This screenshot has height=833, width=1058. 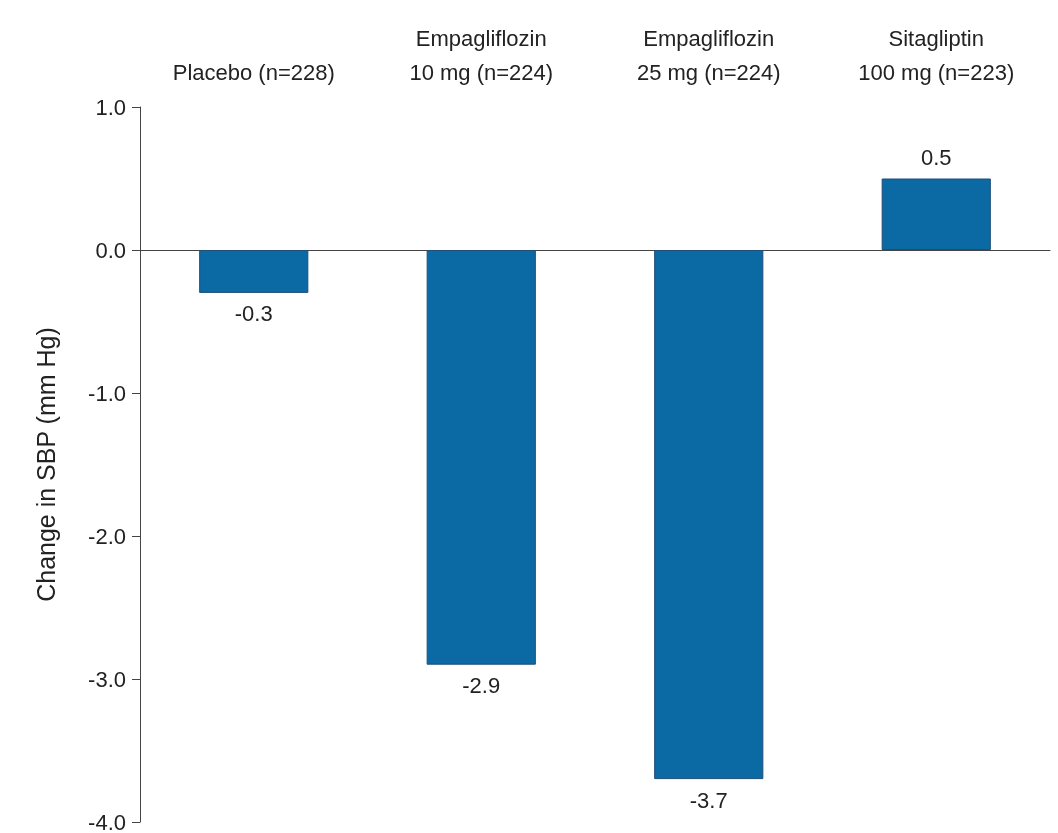 I want to click on data-label: -3.7, so click(x=708, y=800).